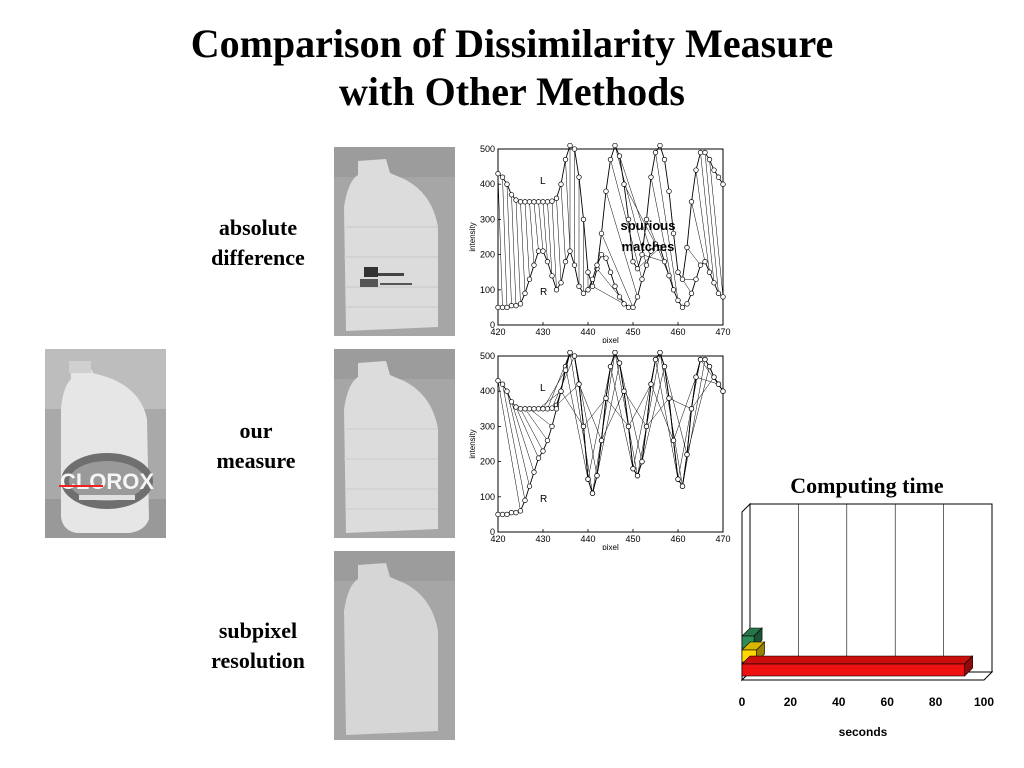 The width and height of the screenshot is (1024, 768). Describe the element at coordinates (984, 702) in the screenshot. I see `x-tick-label: 100` at that location.